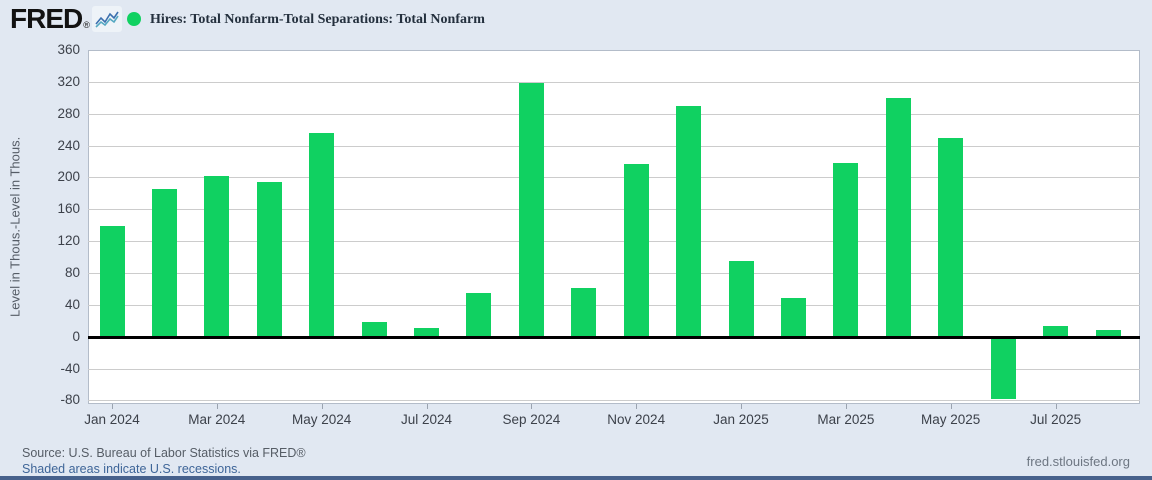 This screenshot has height=480, width=1152. Describe the element at coordinates (68, 145) in the screenshot. I see `y-tick-label: 240` at that location.